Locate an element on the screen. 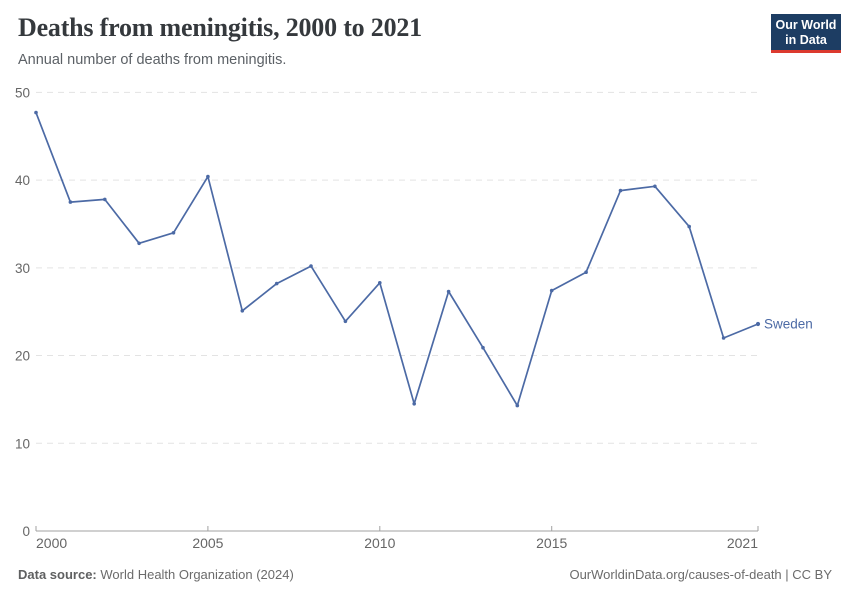  chart-title: Deaths from meningitis, 2000 to 2021 is located at coordinates (220, 27).